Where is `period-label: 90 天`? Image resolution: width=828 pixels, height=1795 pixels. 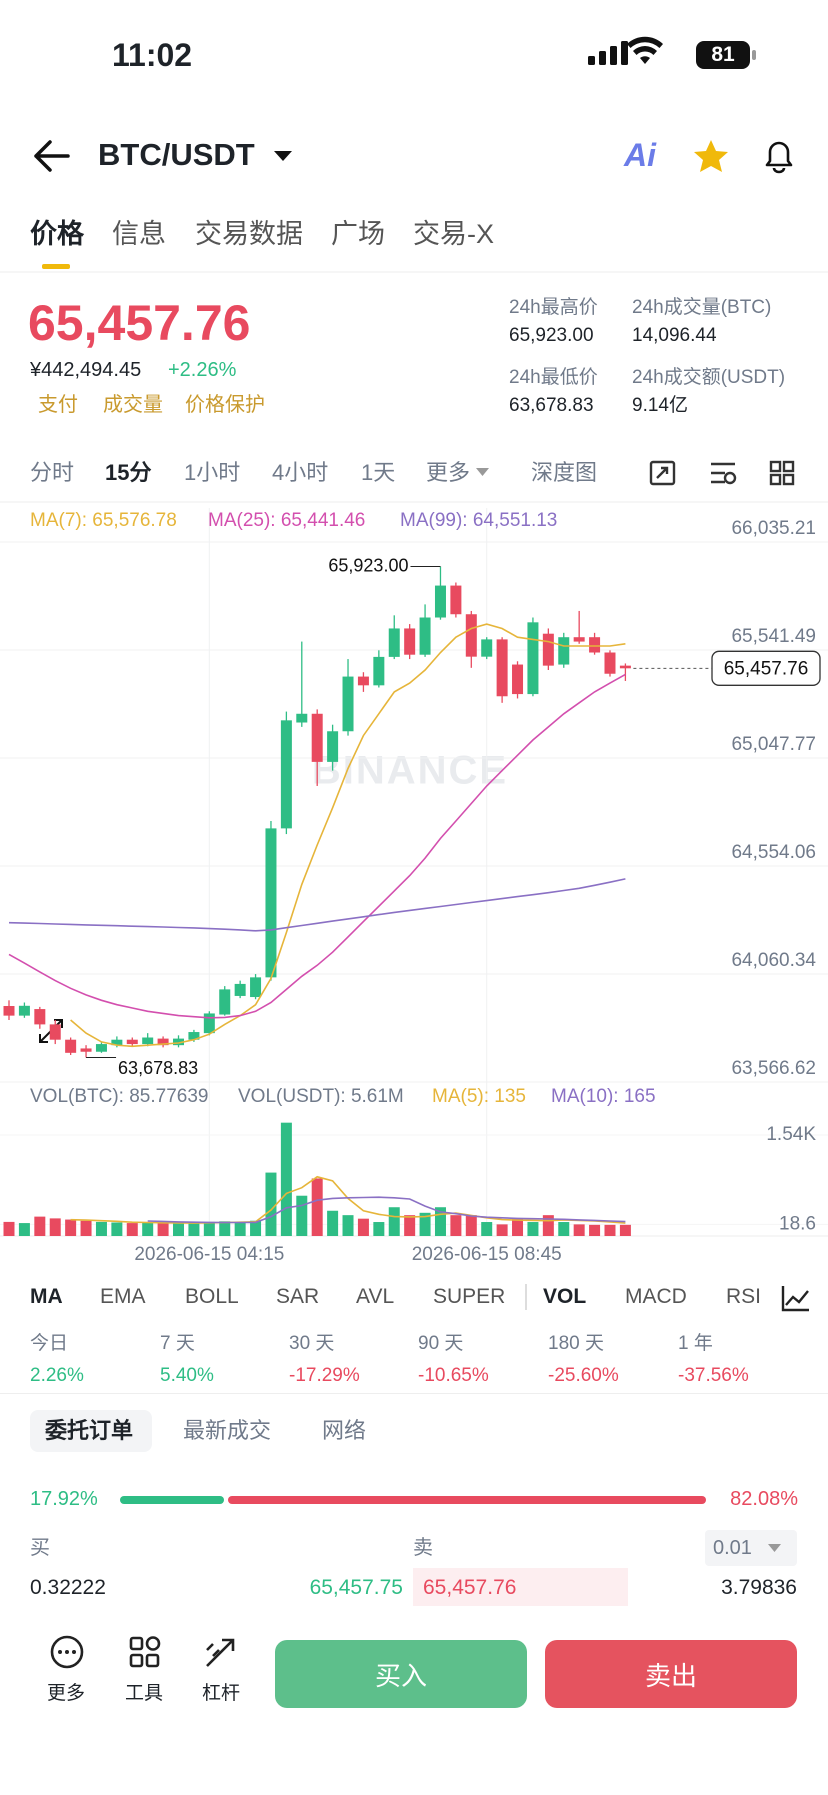 period-label: 90 天 is located at coordinates (441, 1343).